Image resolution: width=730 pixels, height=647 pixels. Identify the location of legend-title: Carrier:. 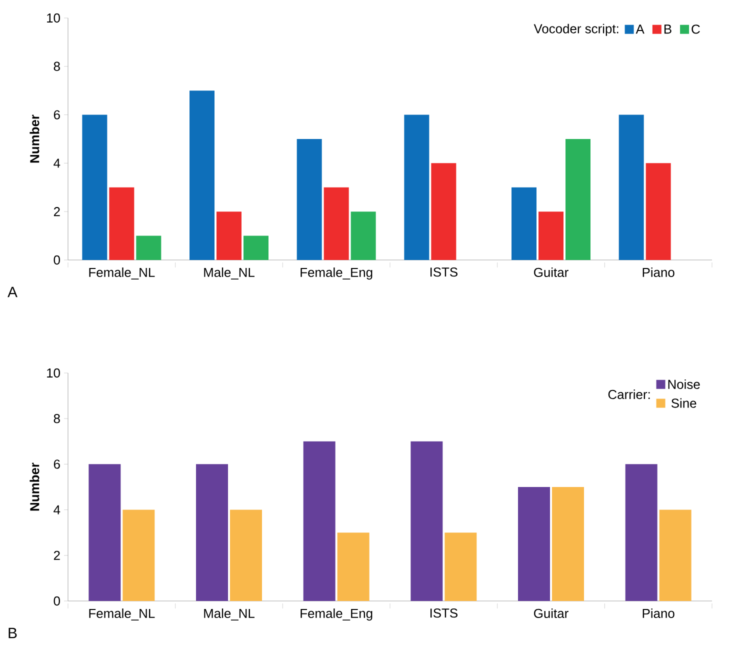
(629, 395).